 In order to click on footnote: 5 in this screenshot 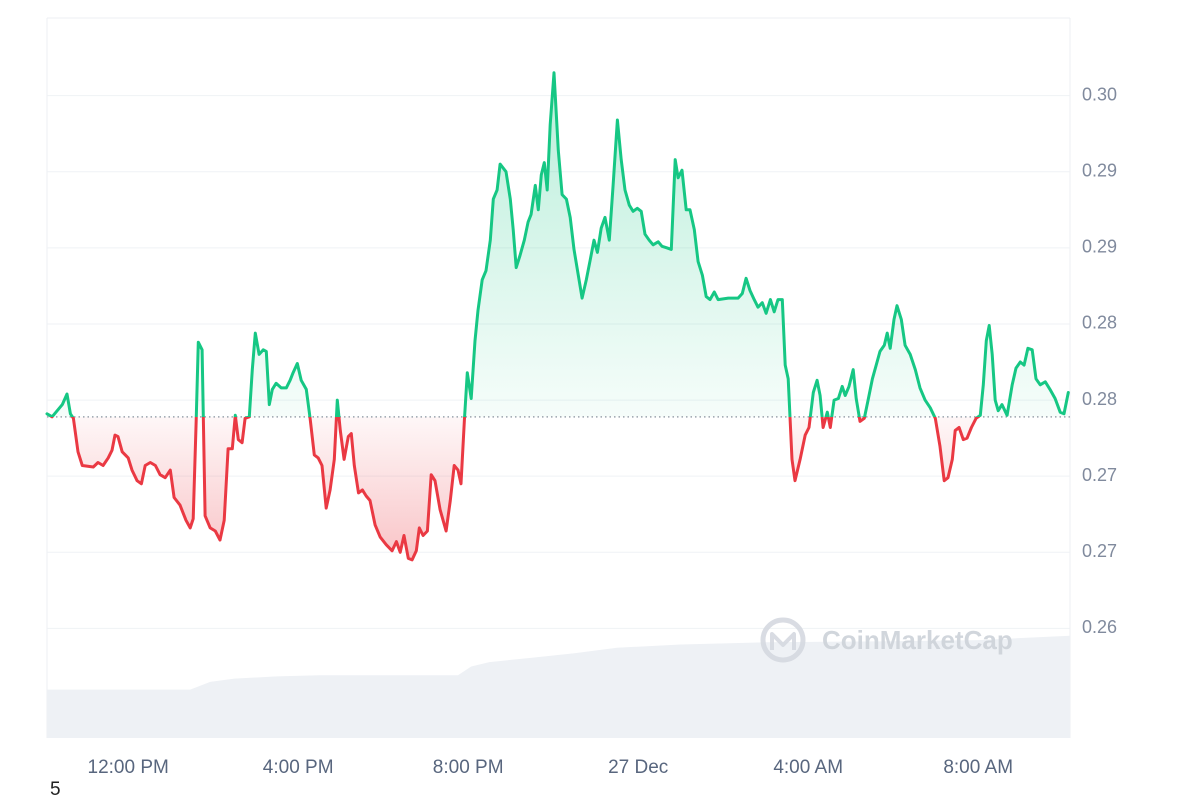, I will do `click(55, 789)`.